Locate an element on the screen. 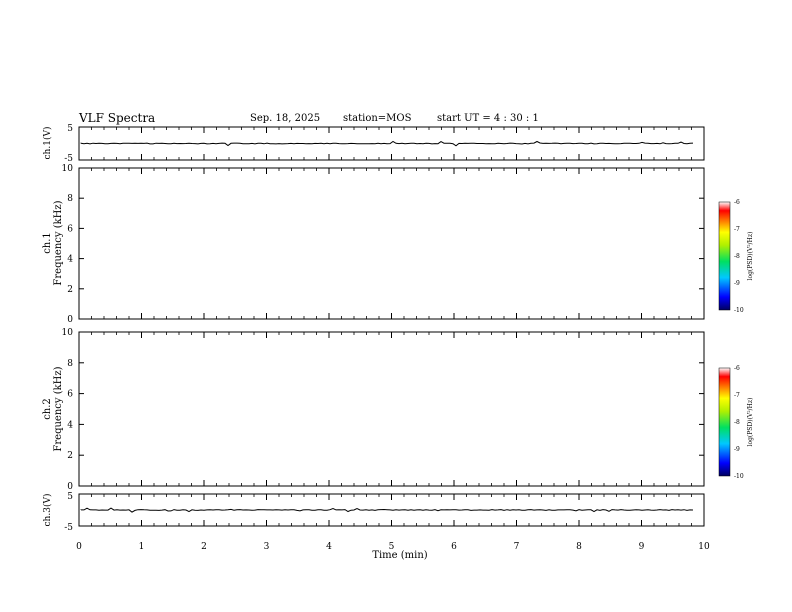  ch1-spec-ylabel-freq: Frequency (kHz) is located at coordinates (58, 242).